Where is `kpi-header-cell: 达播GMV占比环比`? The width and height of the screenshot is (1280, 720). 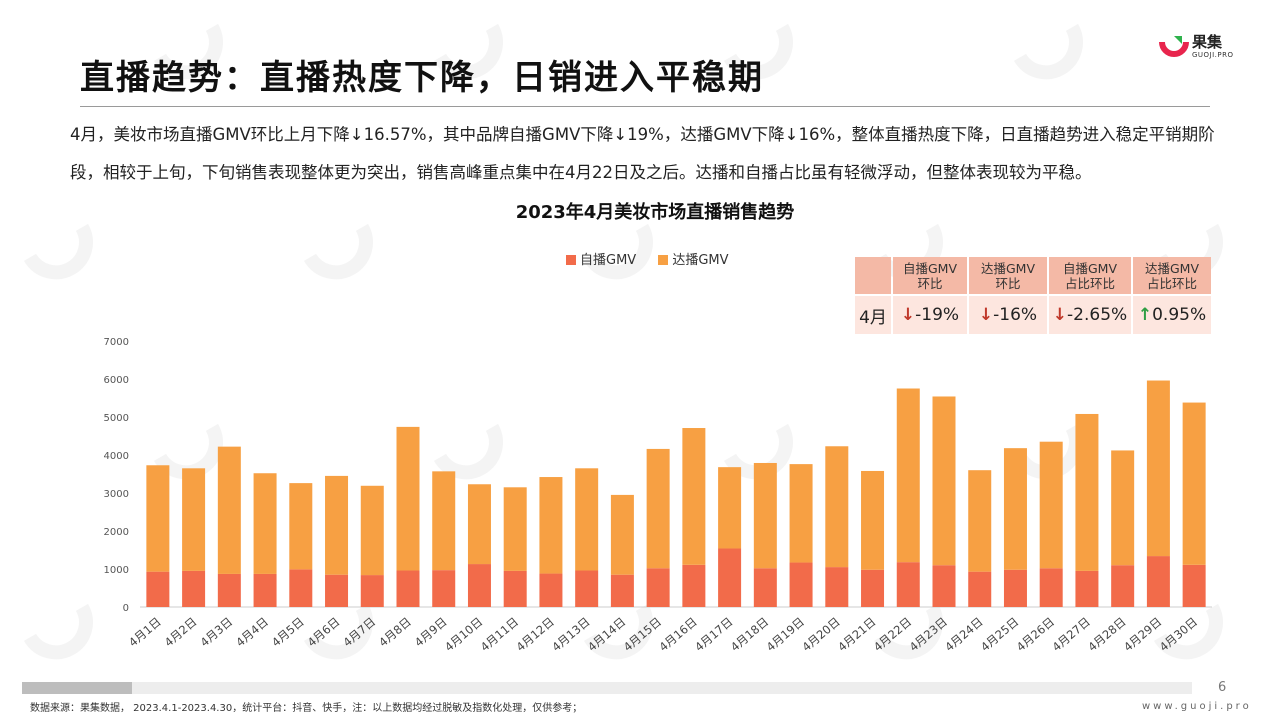
kpi-header-cell: 达播GMV占比环比 is located at coordinates (1172, 275).